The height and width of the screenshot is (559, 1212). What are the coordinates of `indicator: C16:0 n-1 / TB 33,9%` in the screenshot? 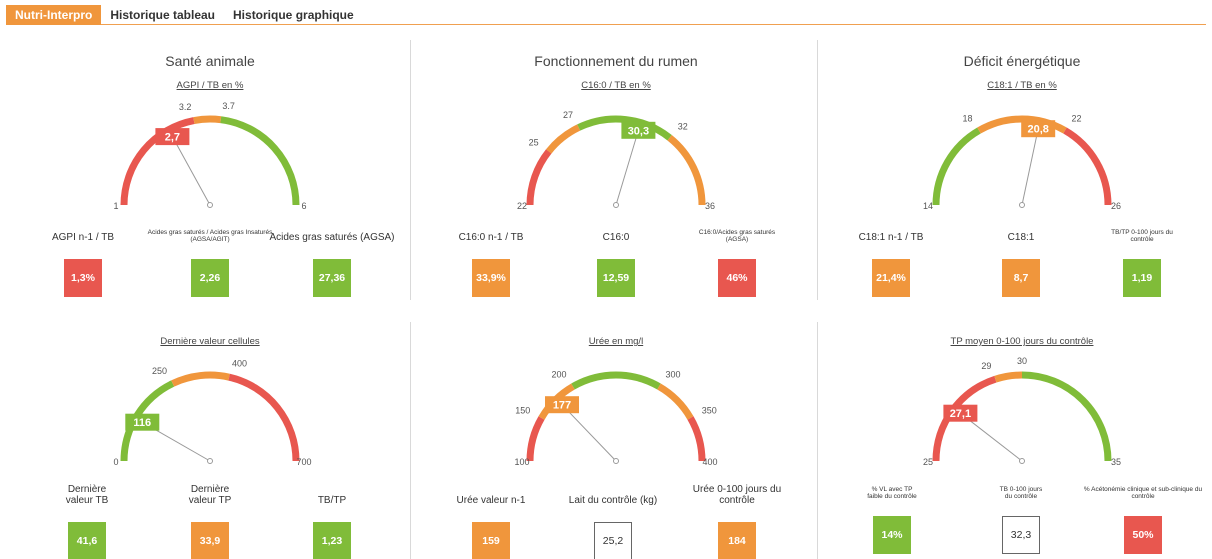 It's located at (491, 256).